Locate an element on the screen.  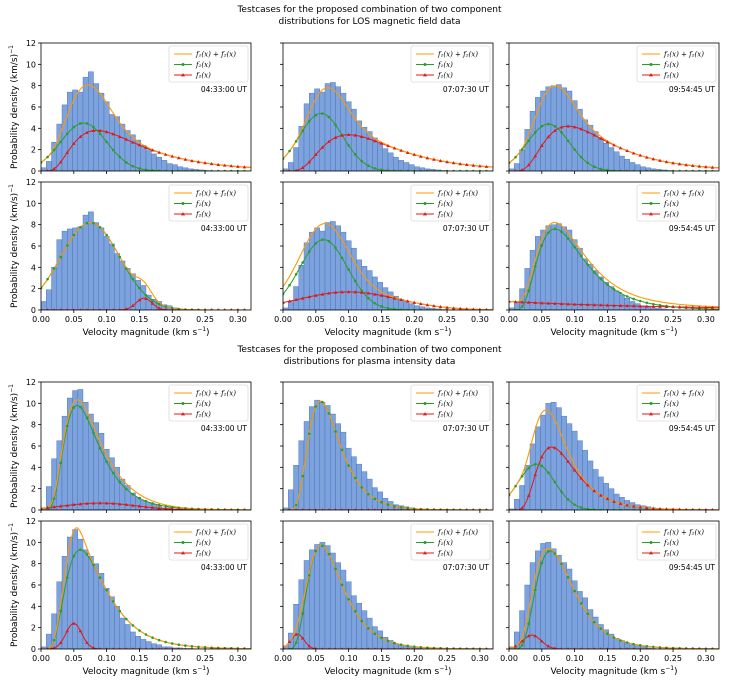
x-tick-label: 0.30 is located at coordinates (238, 658).